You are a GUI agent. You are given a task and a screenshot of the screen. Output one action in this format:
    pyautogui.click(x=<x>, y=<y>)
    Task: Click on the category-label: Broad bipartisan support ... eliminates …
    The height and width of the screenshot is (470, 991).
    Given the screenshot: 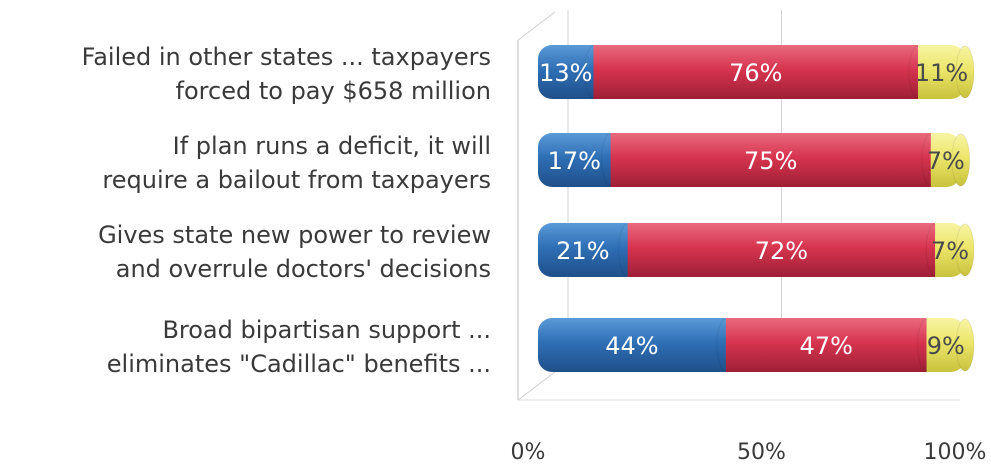 What is the action you would take?
    pyautogui.click(x=298, y=347)
    